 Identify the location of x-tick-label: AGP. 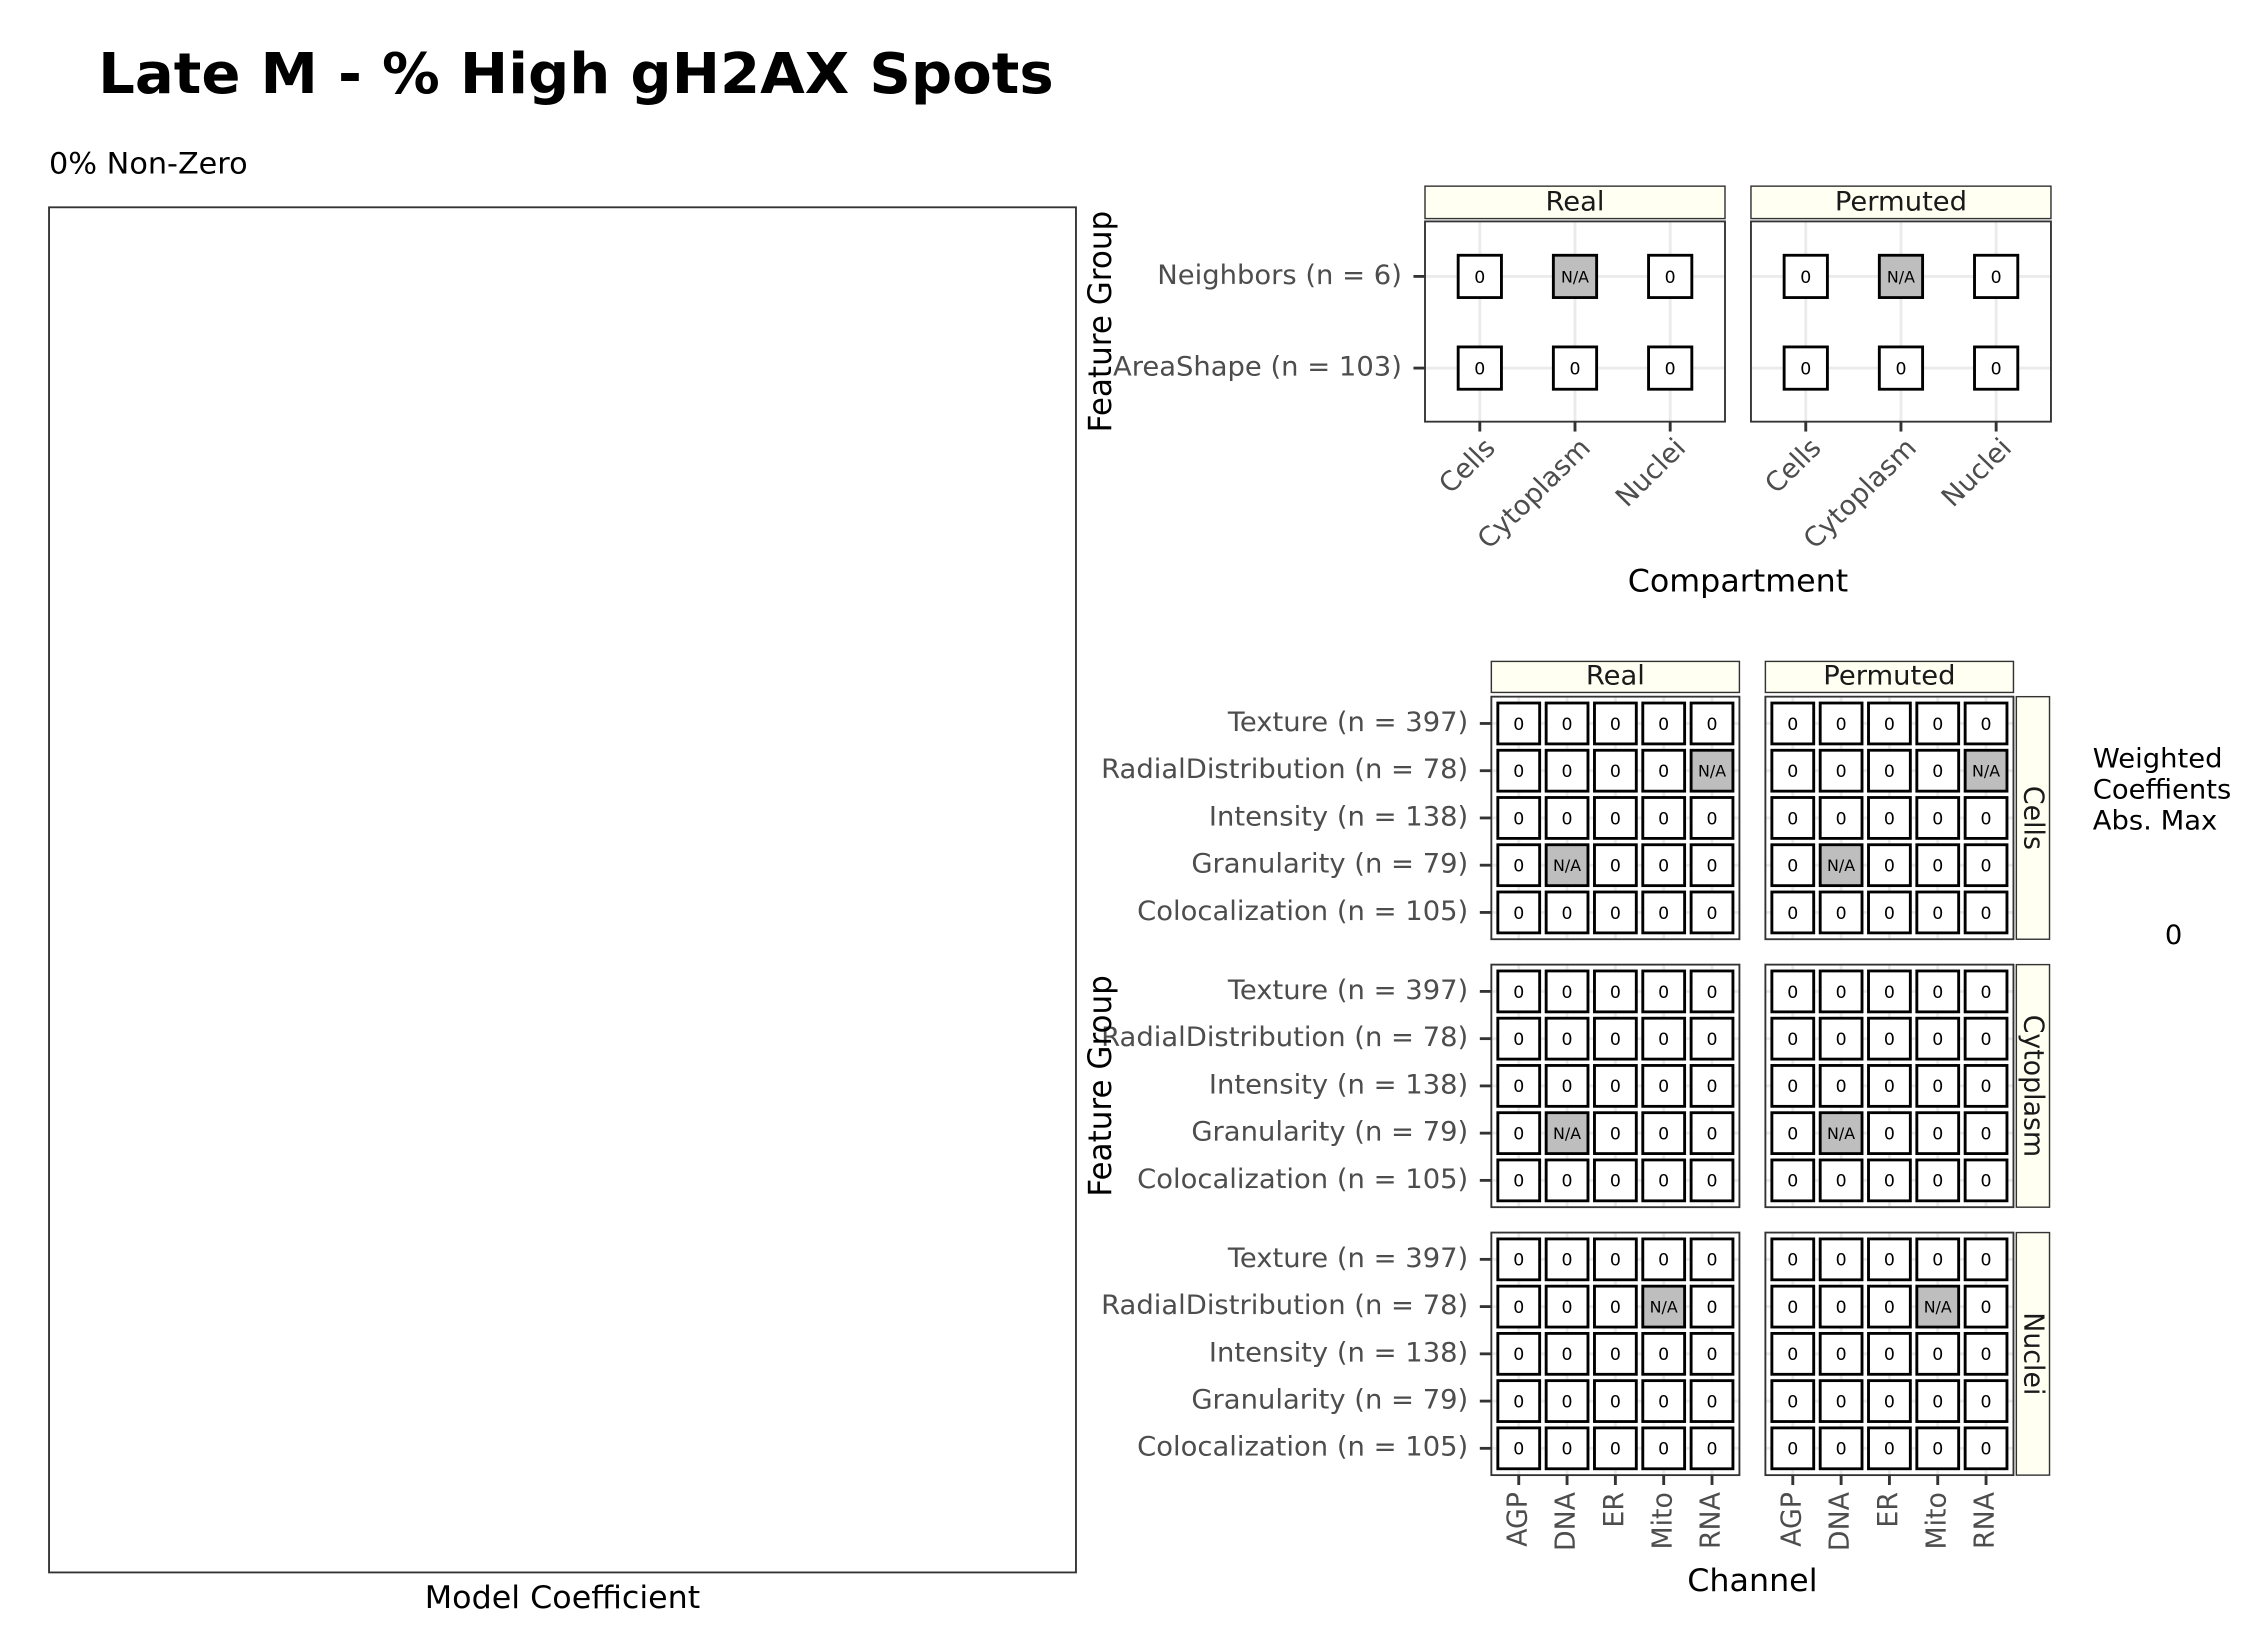
(1517, 1519).